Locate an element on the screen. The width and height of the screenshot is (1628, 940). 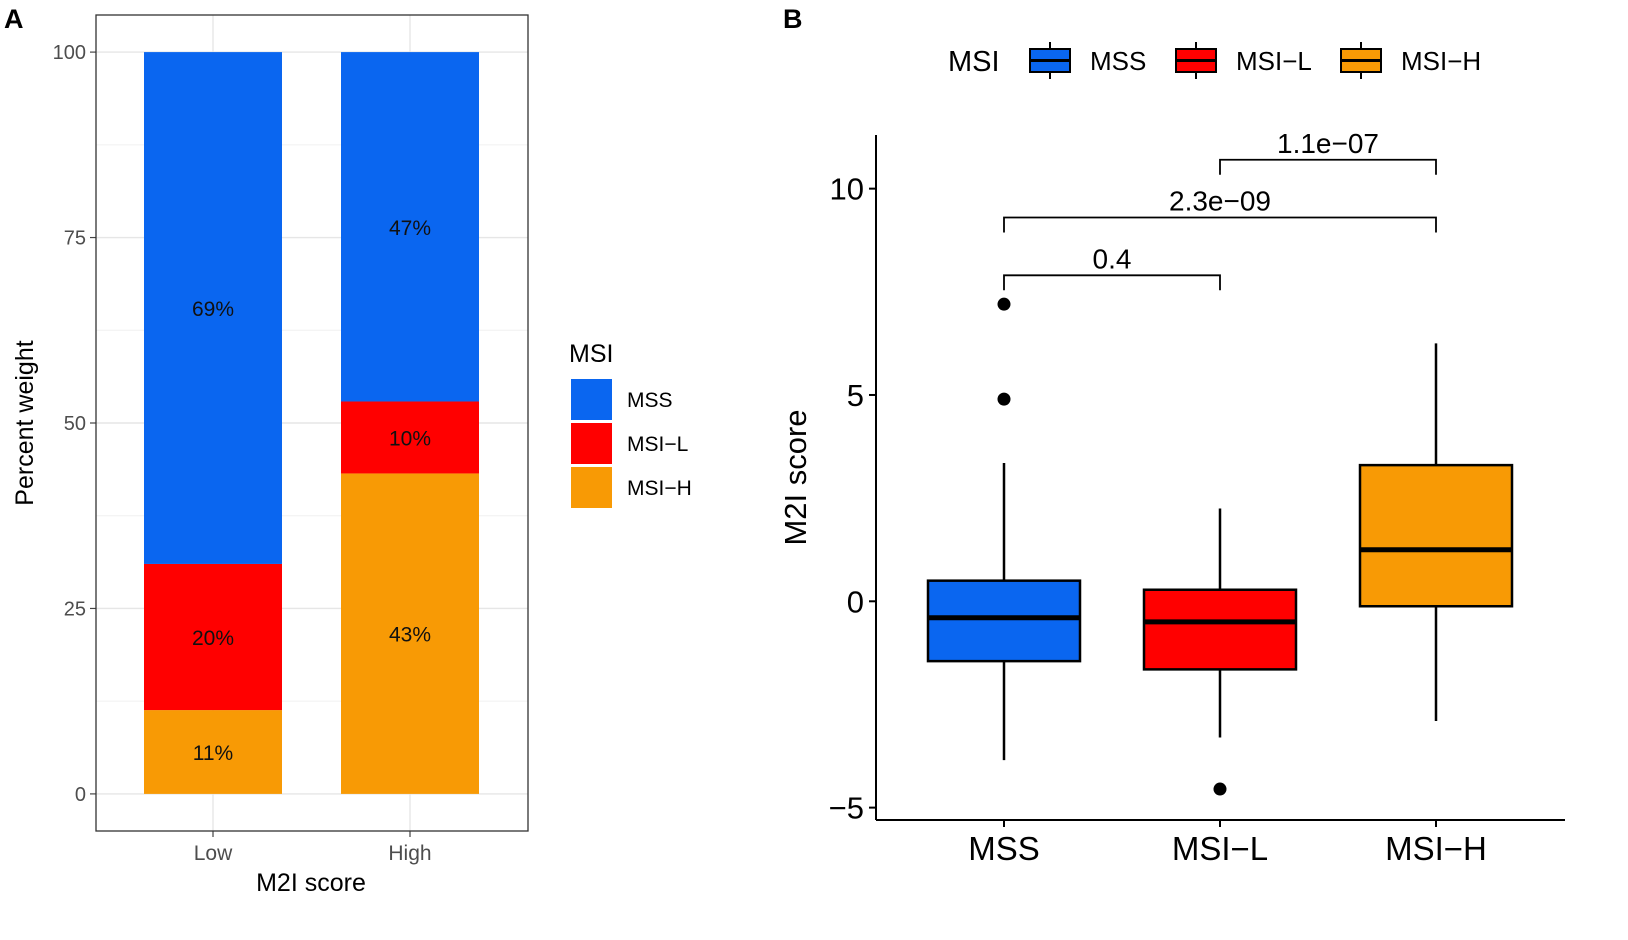
panel-a-label: A is located at coordinates (14, 19).